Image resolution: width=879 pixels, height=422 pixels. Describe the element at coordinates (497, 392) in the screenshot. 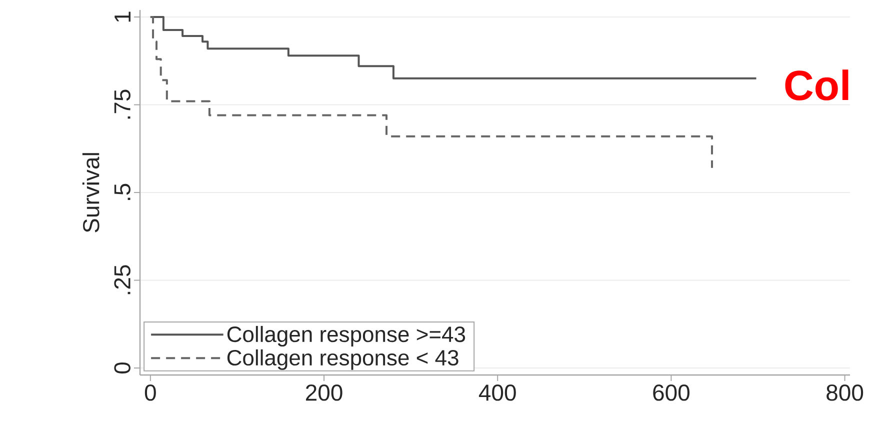

I see `x-tick-label: 400` at that location.